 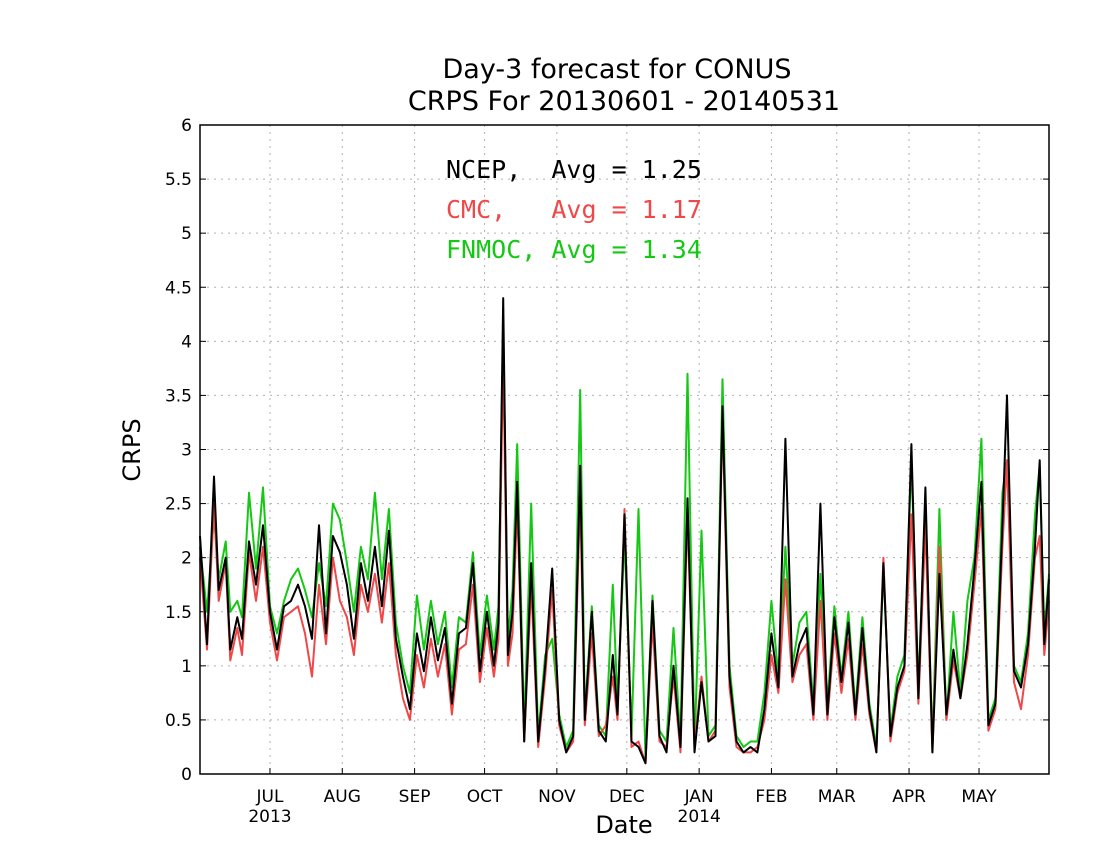 I want to click on y-tick-label: 5.5, so click(x=178, y=180).